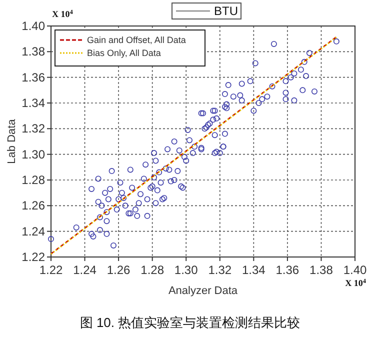 The image size is (368, 346). I want to click on x-tick-label: 1.36, so click(288, 270).